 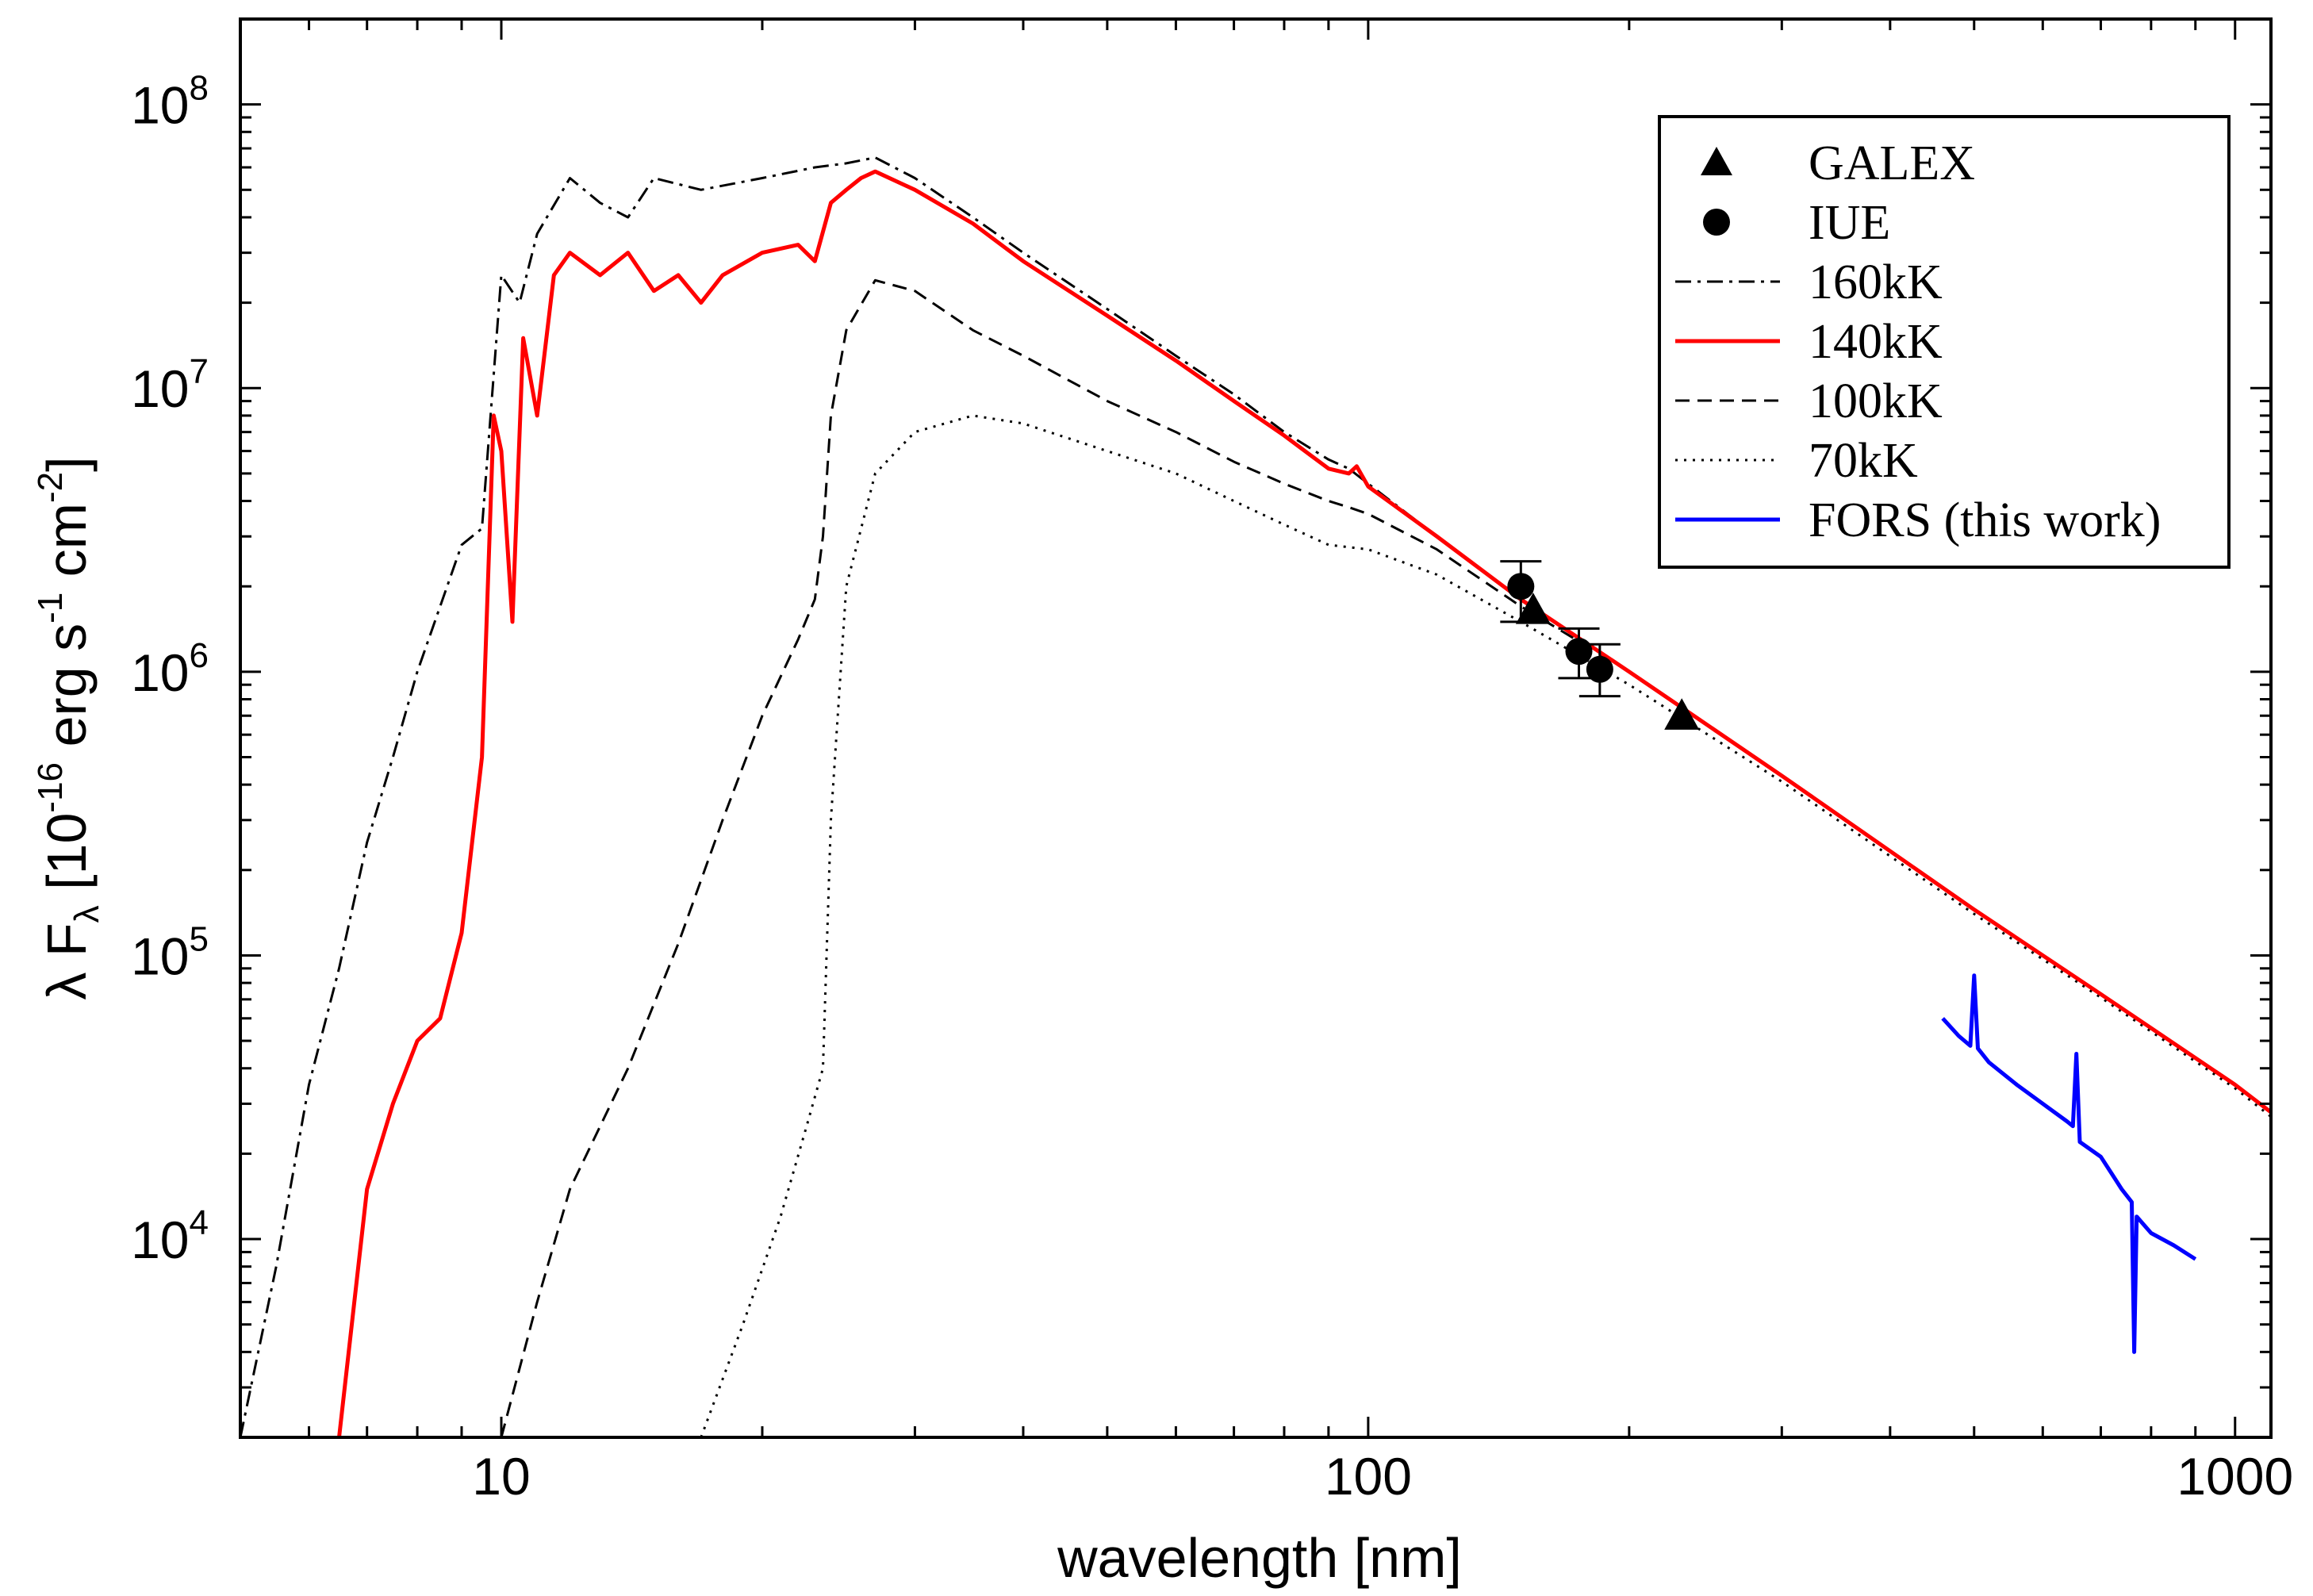 What do you see at coordinates (1863, 461) in the screenshot?
I see `legend-label: 70kK` at bounding box center [1863, 461].